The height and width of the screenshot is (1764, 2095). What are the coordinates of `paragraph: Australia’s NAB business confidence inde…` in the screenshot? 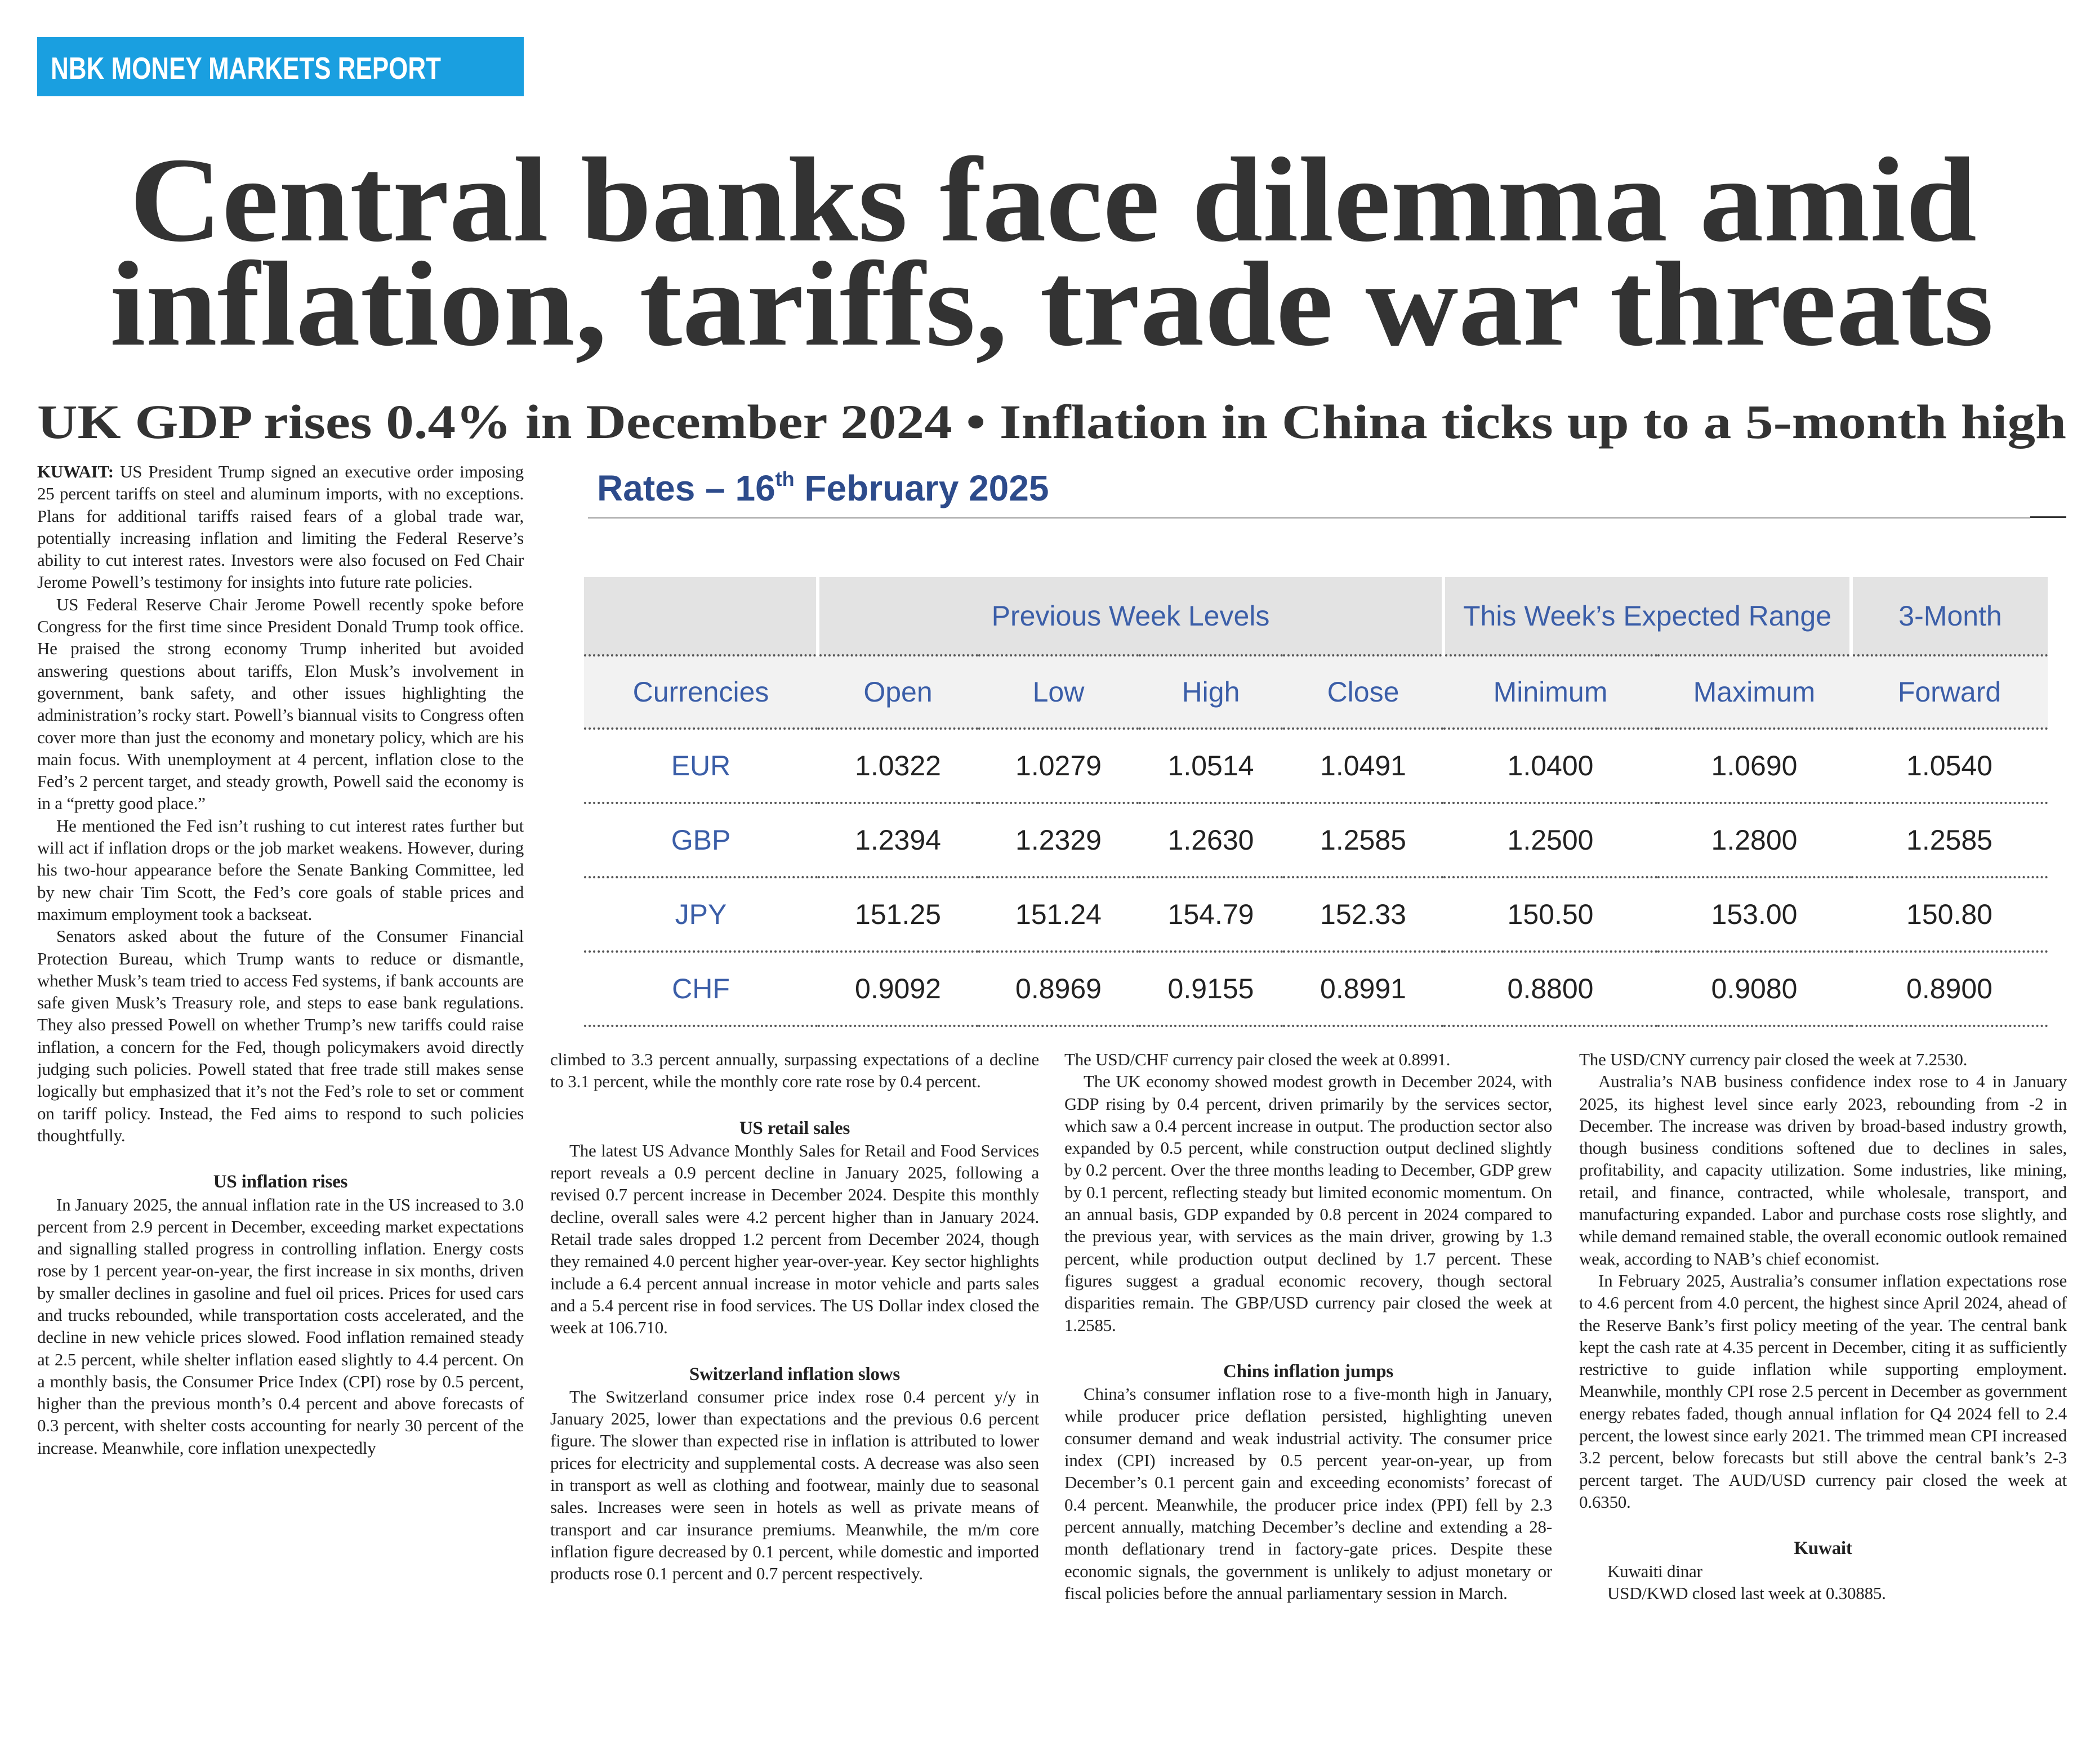 It's located at (1823, 1170).